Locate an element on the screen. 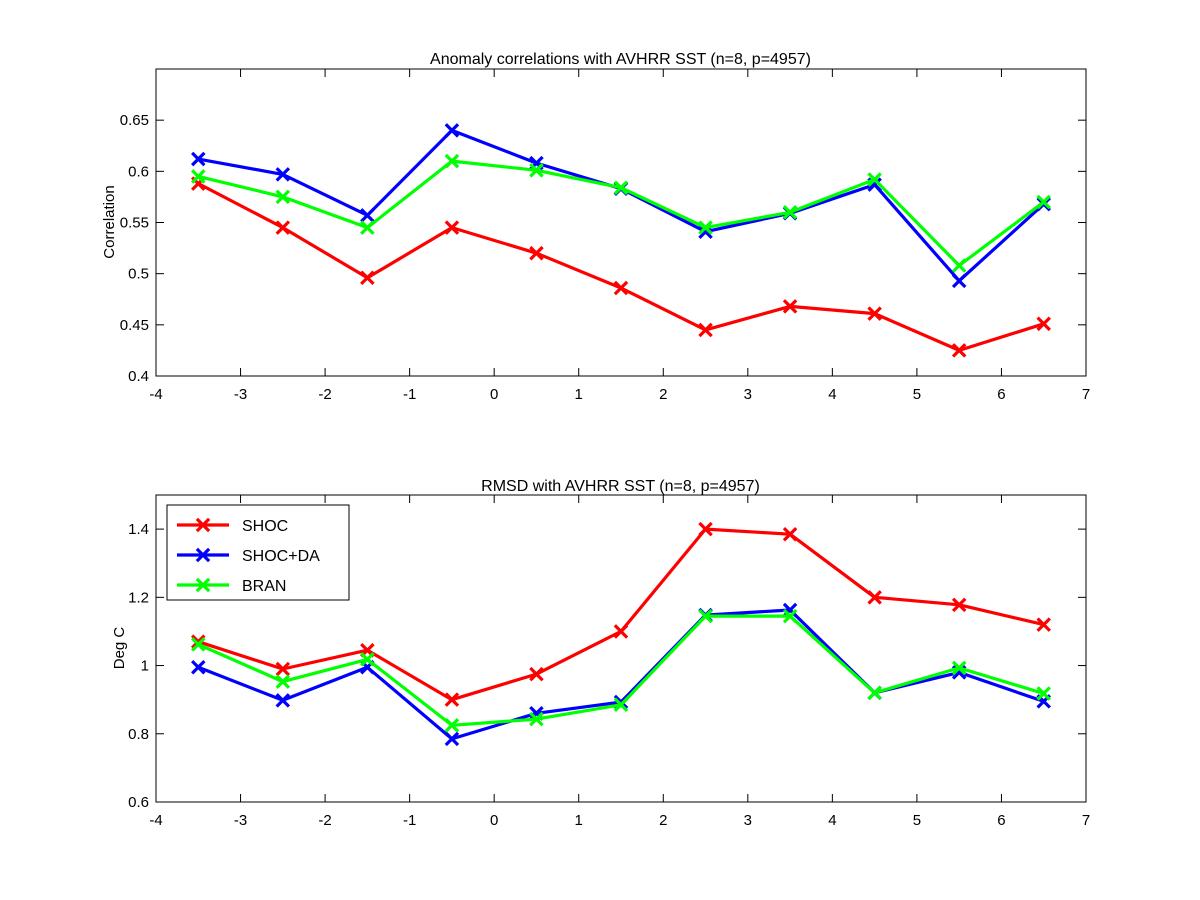 This screenshot has width=1200, height=900. correlation-x-tick-label: 6 is located at coordinates (1001, 394).